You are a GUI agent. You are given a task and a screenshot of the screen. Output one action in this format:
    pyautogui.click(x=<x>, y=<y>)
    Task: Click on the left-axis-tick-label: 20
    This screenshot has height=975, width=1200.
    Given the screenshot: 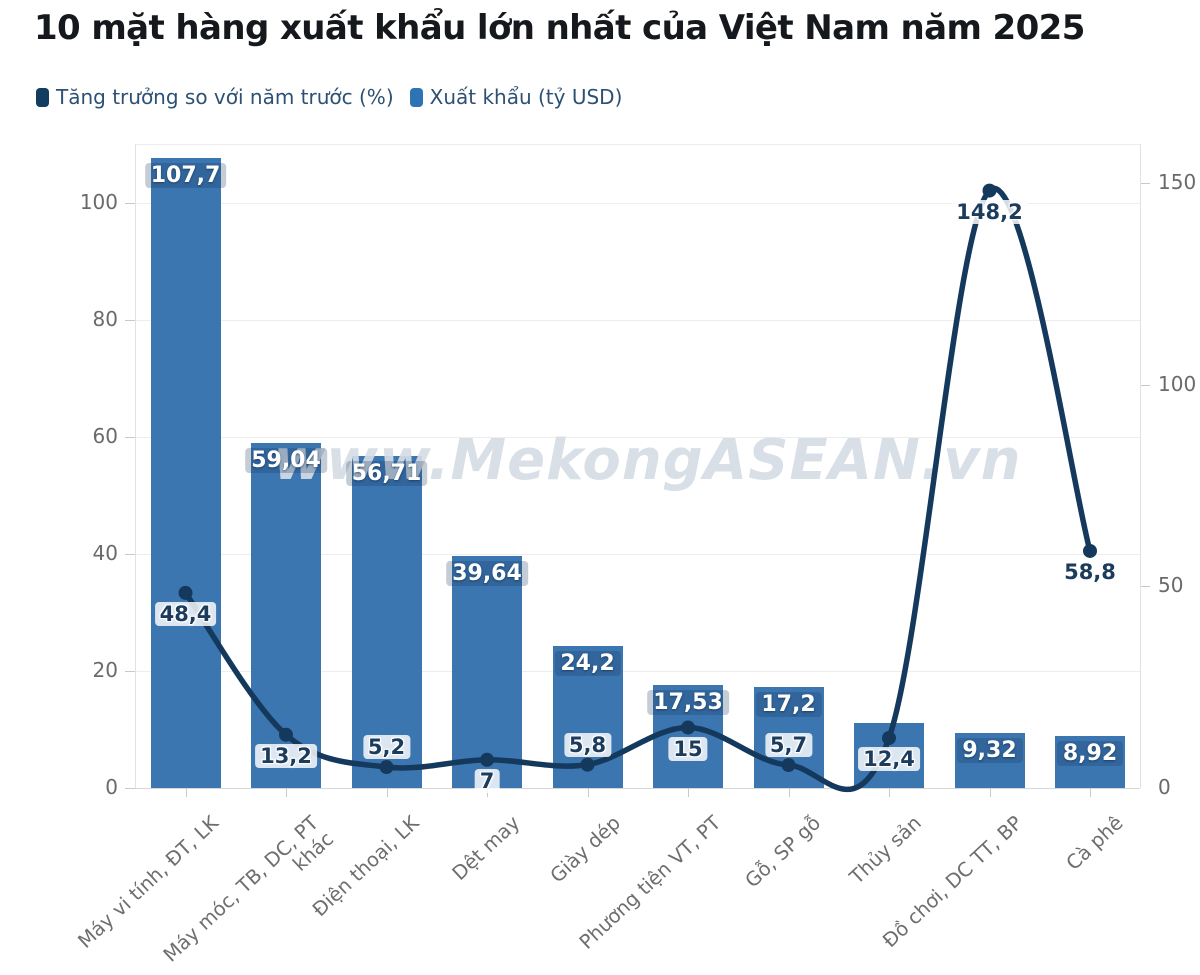 What is the action you would take?
    pyautogui.click(x=105, y=670)
    